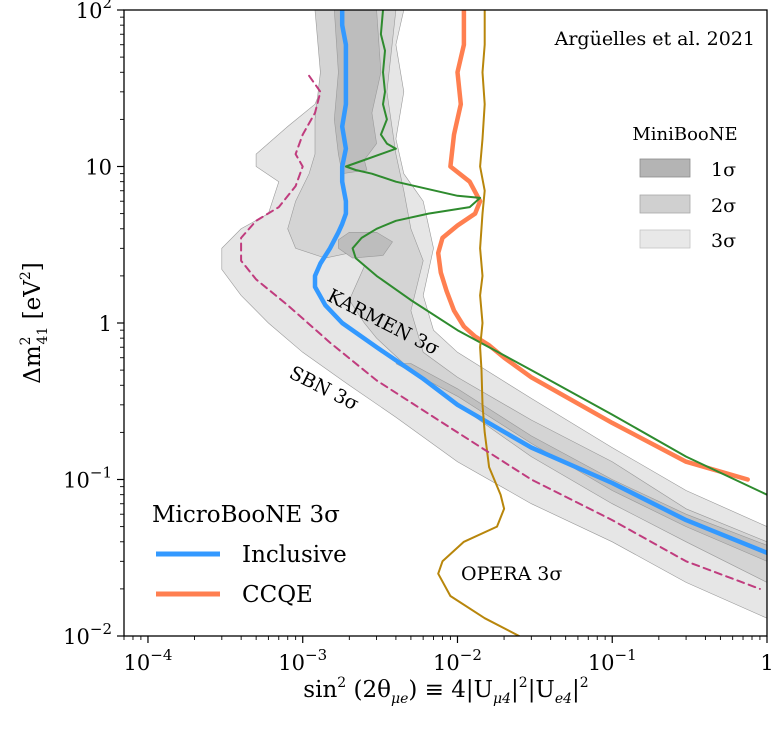  What do you see at coordinates (302, 660) in the screenshot?
I see `x-tick-label: 10⁻³` at bounding box center [302, 660].